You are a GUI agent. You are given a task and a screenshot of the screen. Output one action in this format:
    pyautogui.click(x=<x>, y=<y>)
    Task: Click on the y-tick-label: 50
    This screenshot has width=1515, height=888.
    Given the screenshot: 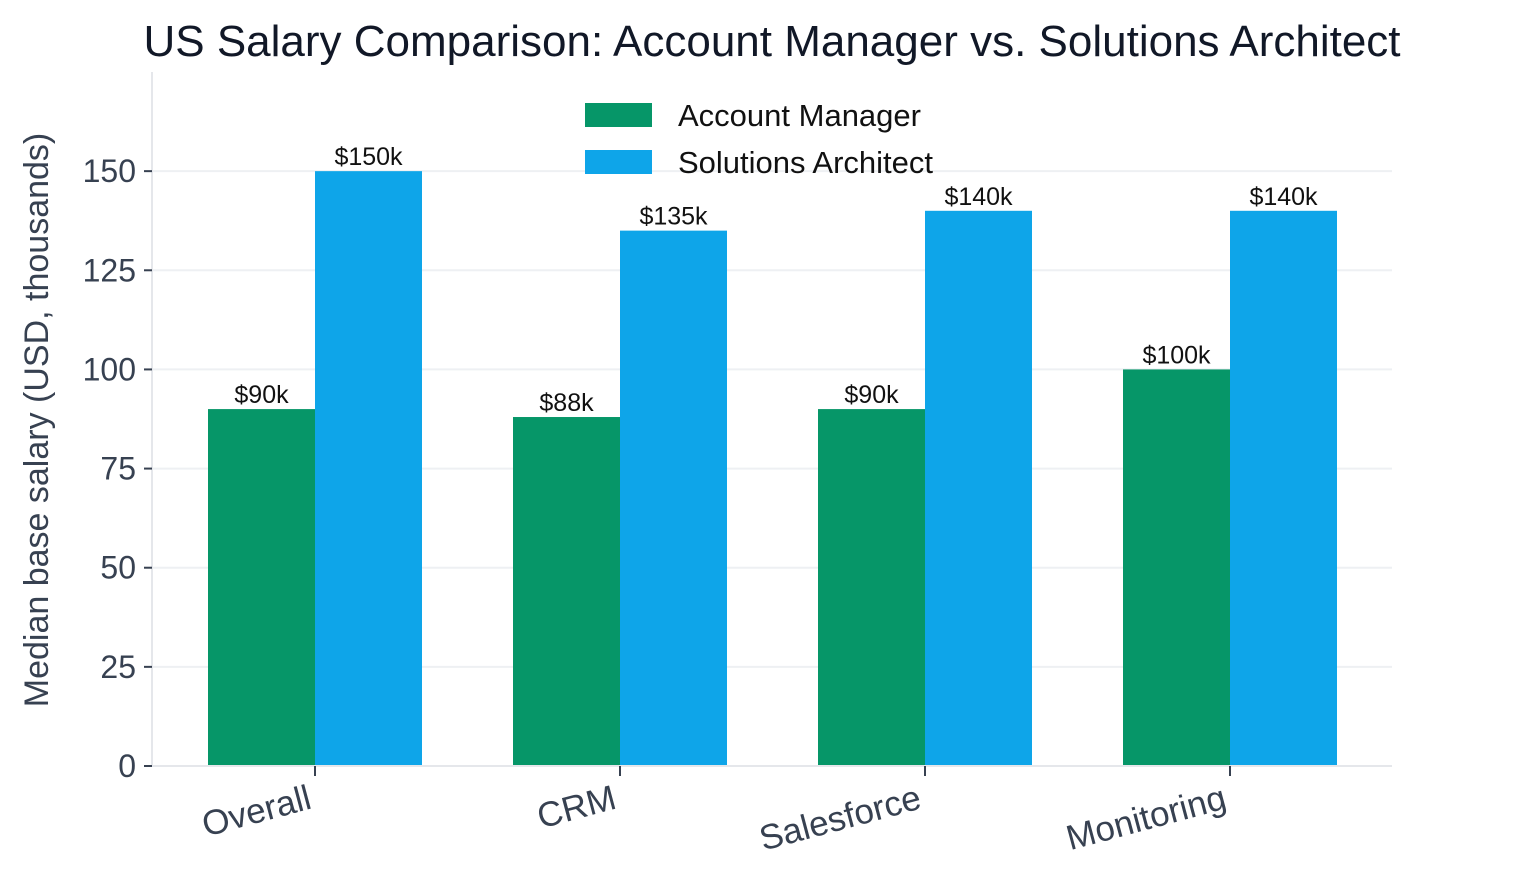 What is the action you would take?
    pyautogui.click(x=118, y=568)
    